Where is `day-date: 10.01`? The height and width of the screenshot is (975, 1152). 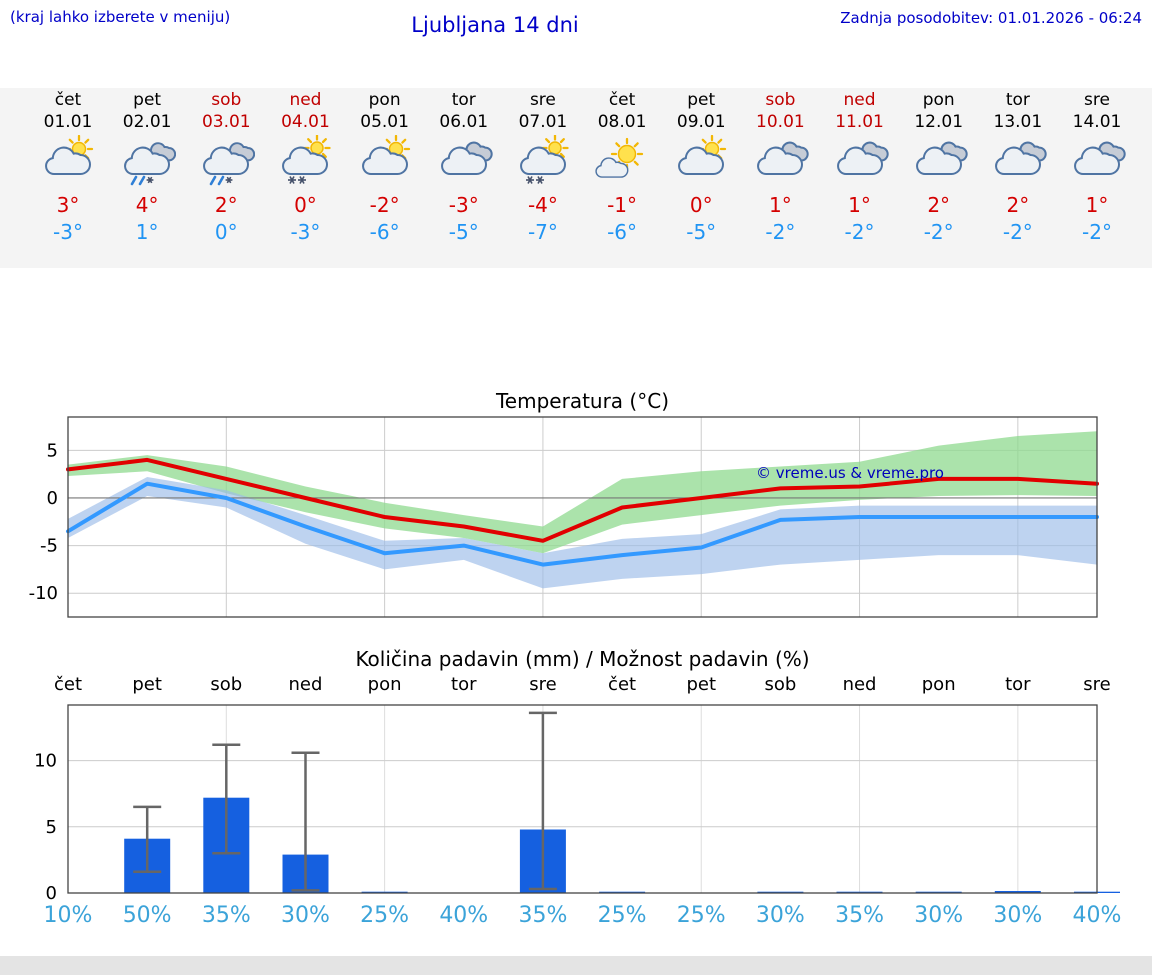 day-date: 10.01 is located at coordinates (780, 122).